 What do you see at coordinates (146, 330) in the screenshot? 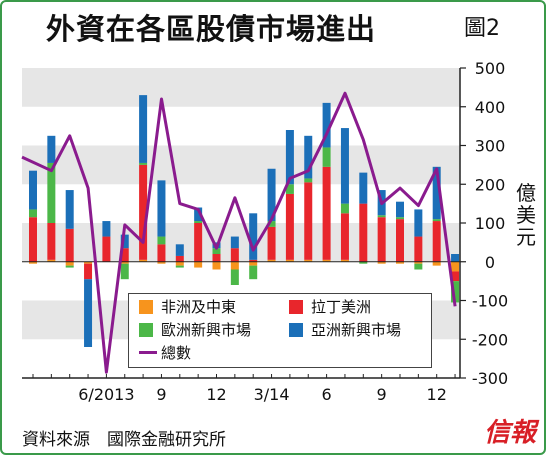
I see `legend-swatch-emerging-europe` at bounding box center [146, 330].